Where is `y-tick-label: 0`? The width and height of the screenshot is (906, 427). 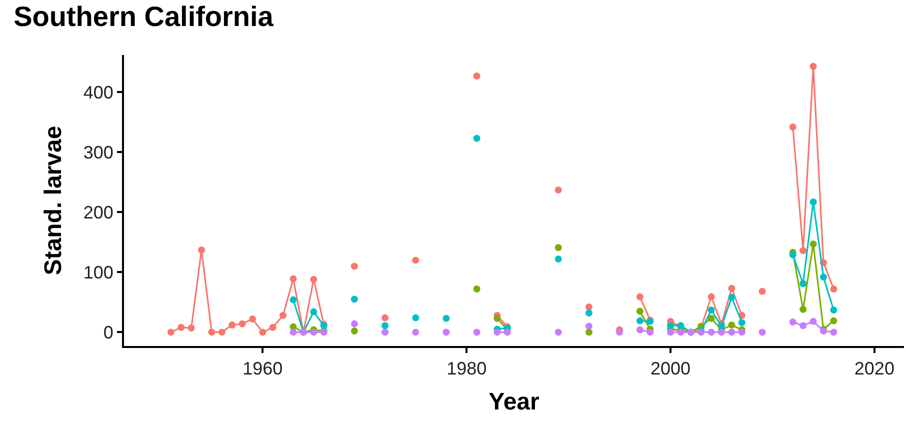
y-tick-label: 0 is located at coordinates (108, 332).